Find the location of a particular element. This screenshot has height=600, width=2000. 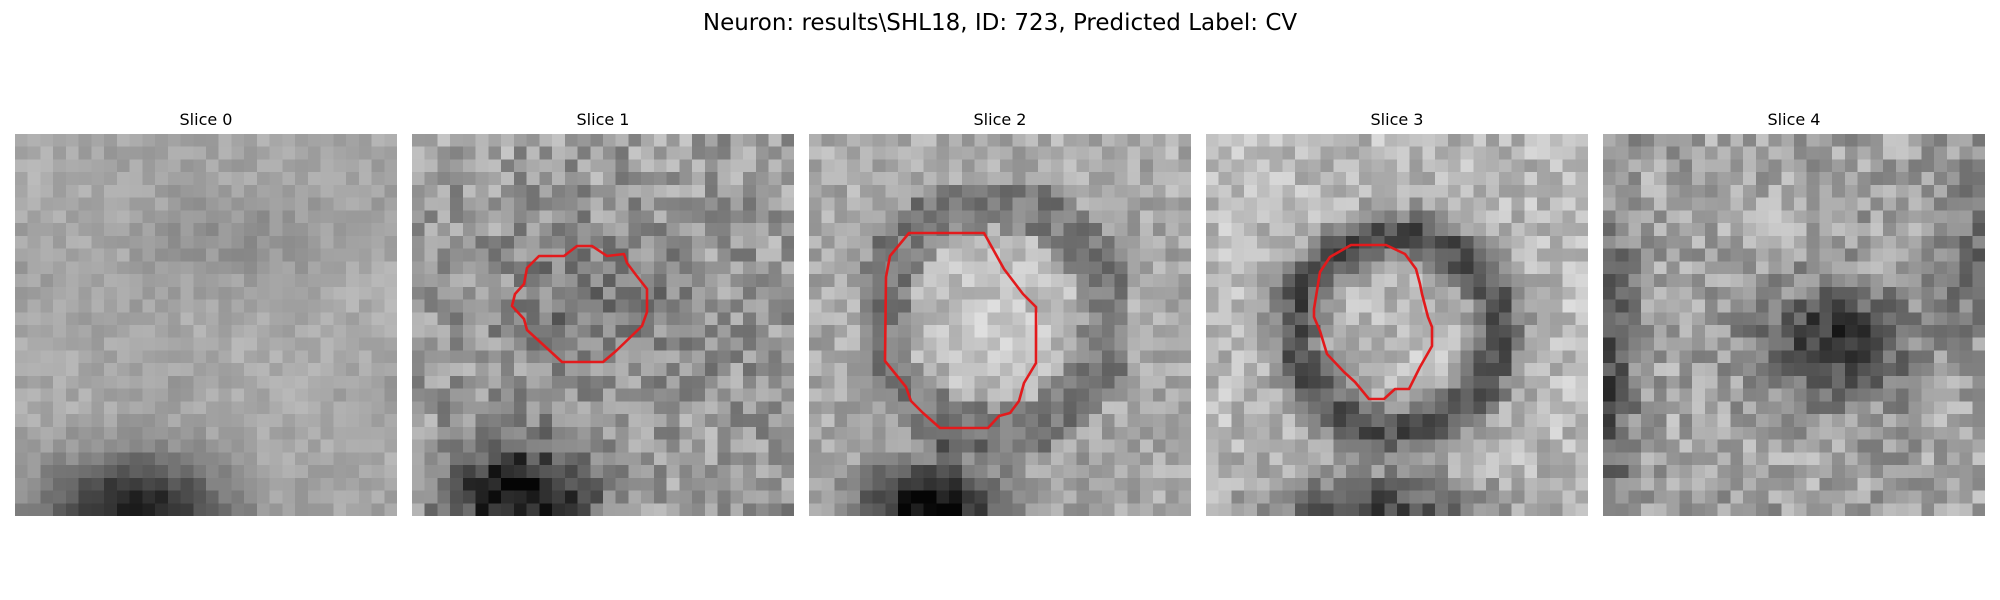

slice-2-title: Slice 2 is located at coordinates (1000, 119).